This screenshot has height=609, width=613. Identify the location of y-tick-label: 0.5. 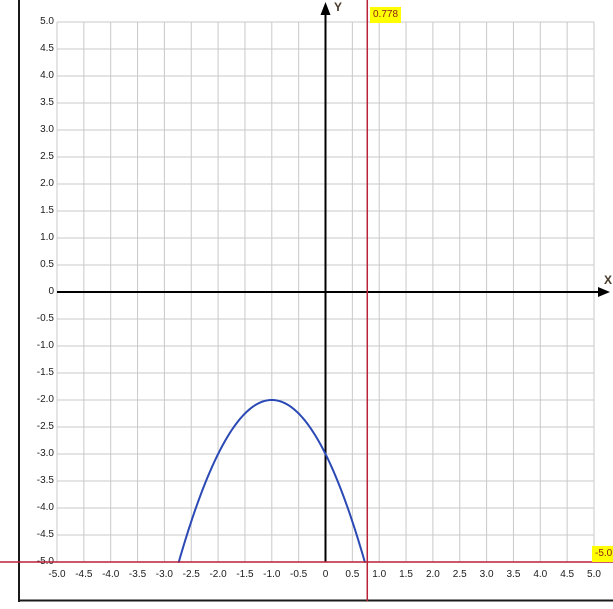
(47, 264).